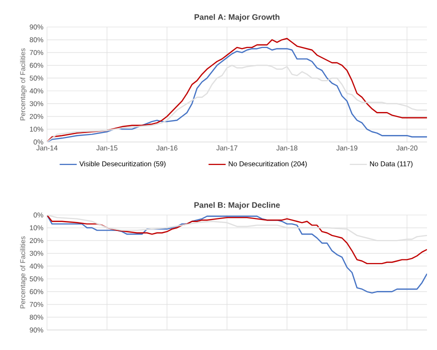  I want to click on chart-title: Panel A: Major Growth, so click(237, 18).